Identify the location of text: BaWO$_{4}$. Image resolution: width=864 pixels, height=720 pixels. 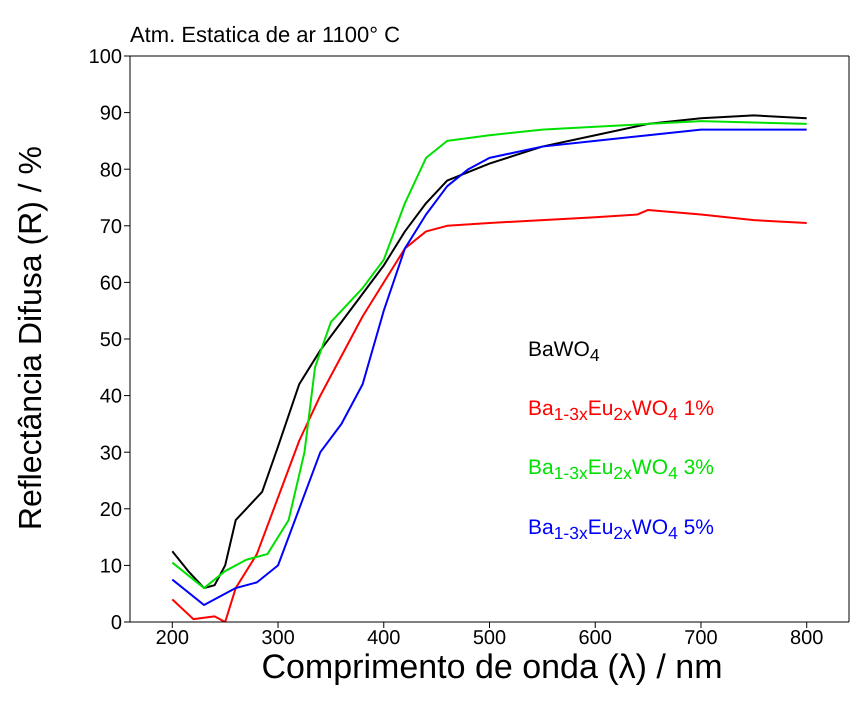
(564, 352).